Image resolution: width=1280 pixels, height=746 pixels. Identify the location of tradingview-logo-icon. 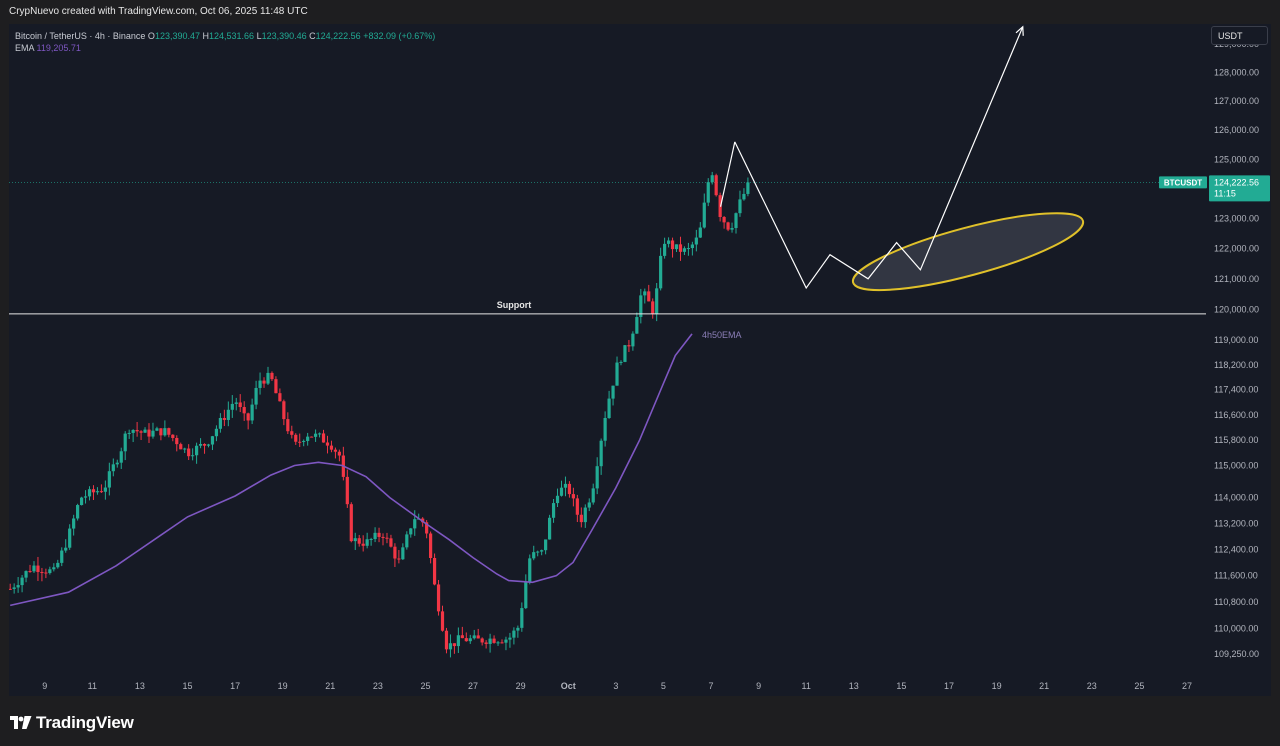
(21, 722).